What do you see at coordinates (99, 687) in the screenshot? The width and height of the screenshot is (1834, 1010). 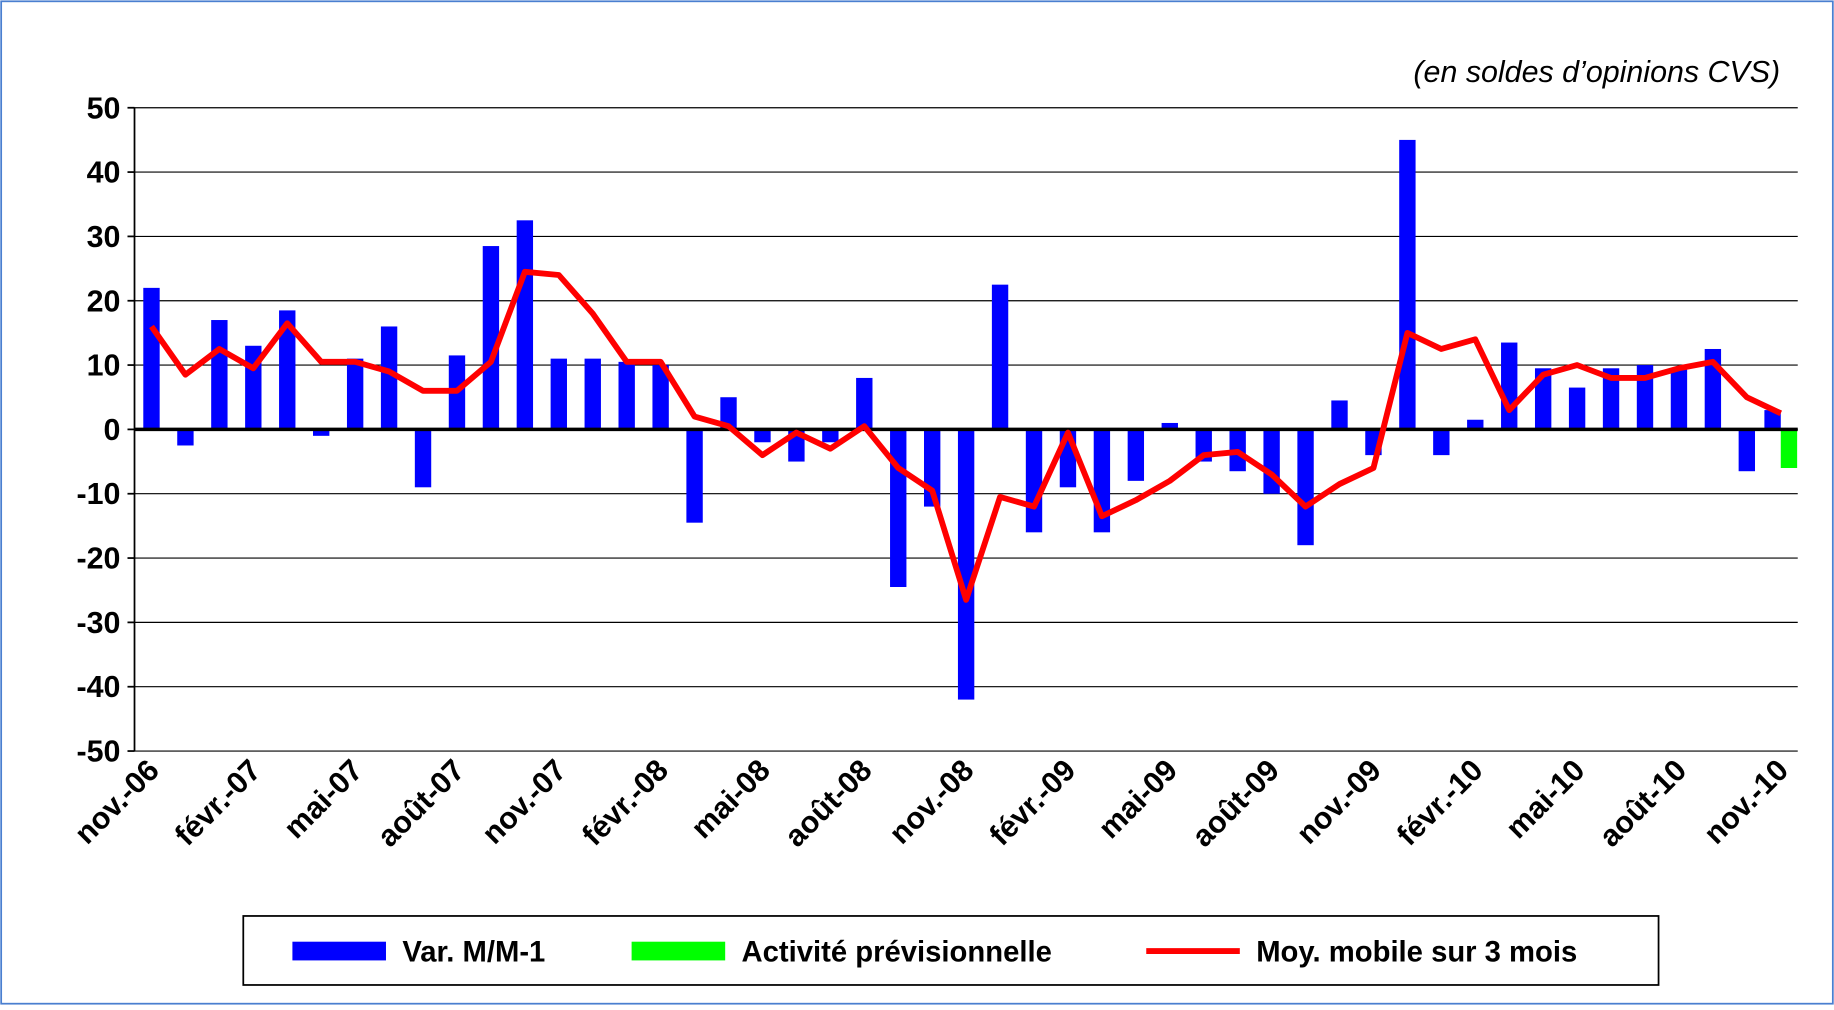 I see `y-tick-label: -40` at bounding box center [99, 687].